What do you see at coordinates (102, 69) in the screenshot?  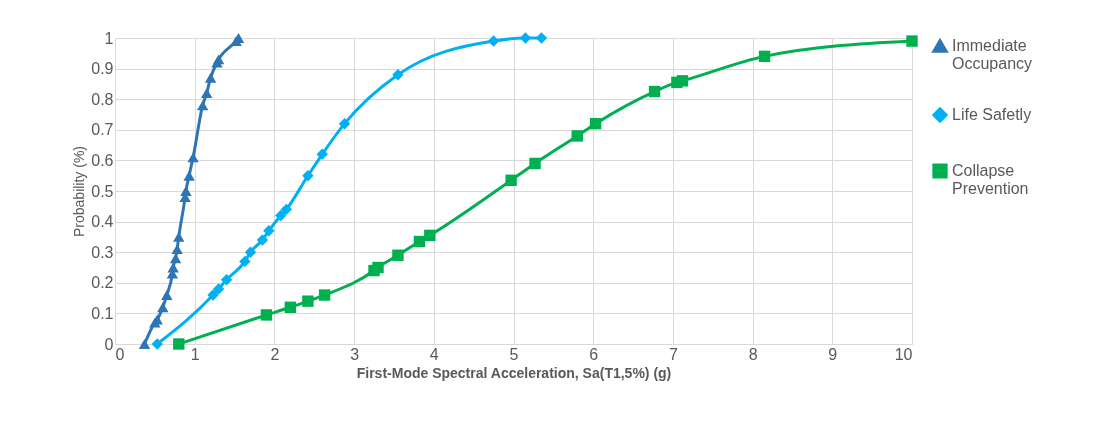 I see `y-tick-label: 0.9` at bounding box center [102, 69].